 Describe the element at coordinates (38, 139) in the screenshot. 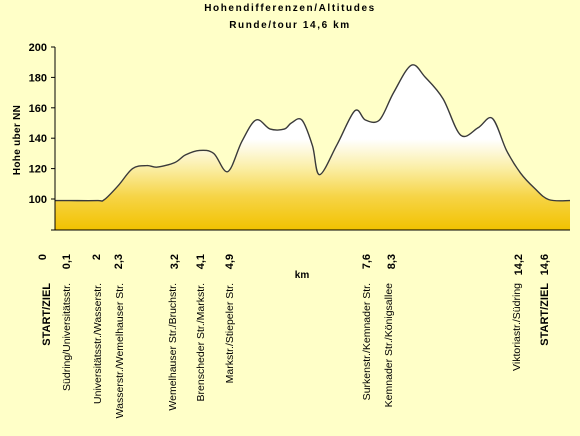

I see `y-tick-label: 140` at that location.